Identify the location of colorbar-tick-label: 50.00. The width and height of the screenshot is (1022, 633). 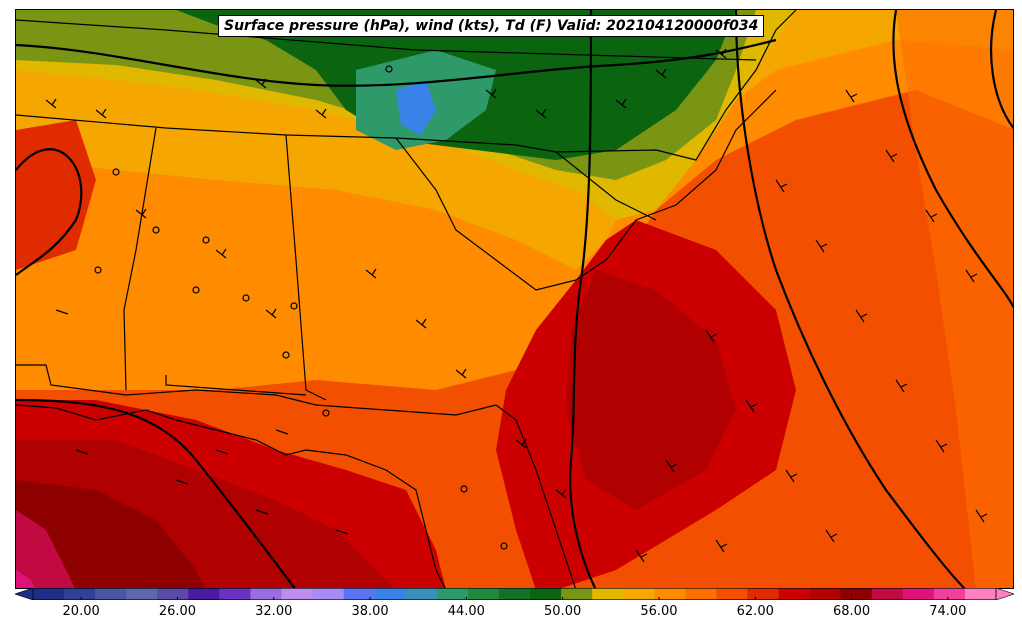
(563, 611).